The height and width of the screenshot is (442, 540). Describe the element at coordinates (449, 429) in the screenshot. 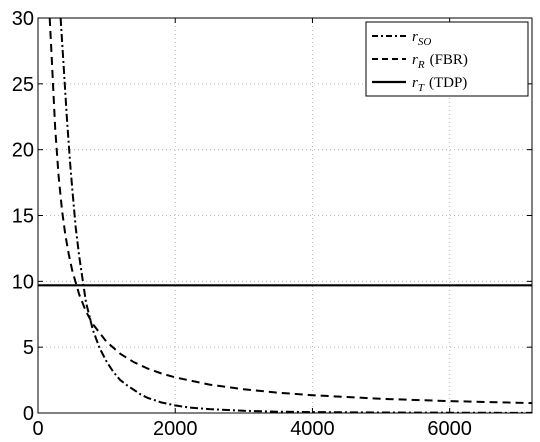

I see `x-tick-label: 6000` at that location.